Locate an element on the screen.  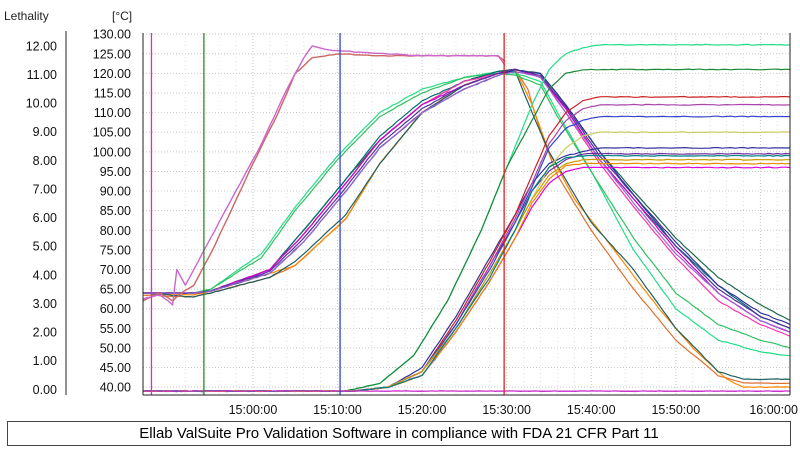
lethality-tick-label: 8.00 is located at coordinates (45, 161).